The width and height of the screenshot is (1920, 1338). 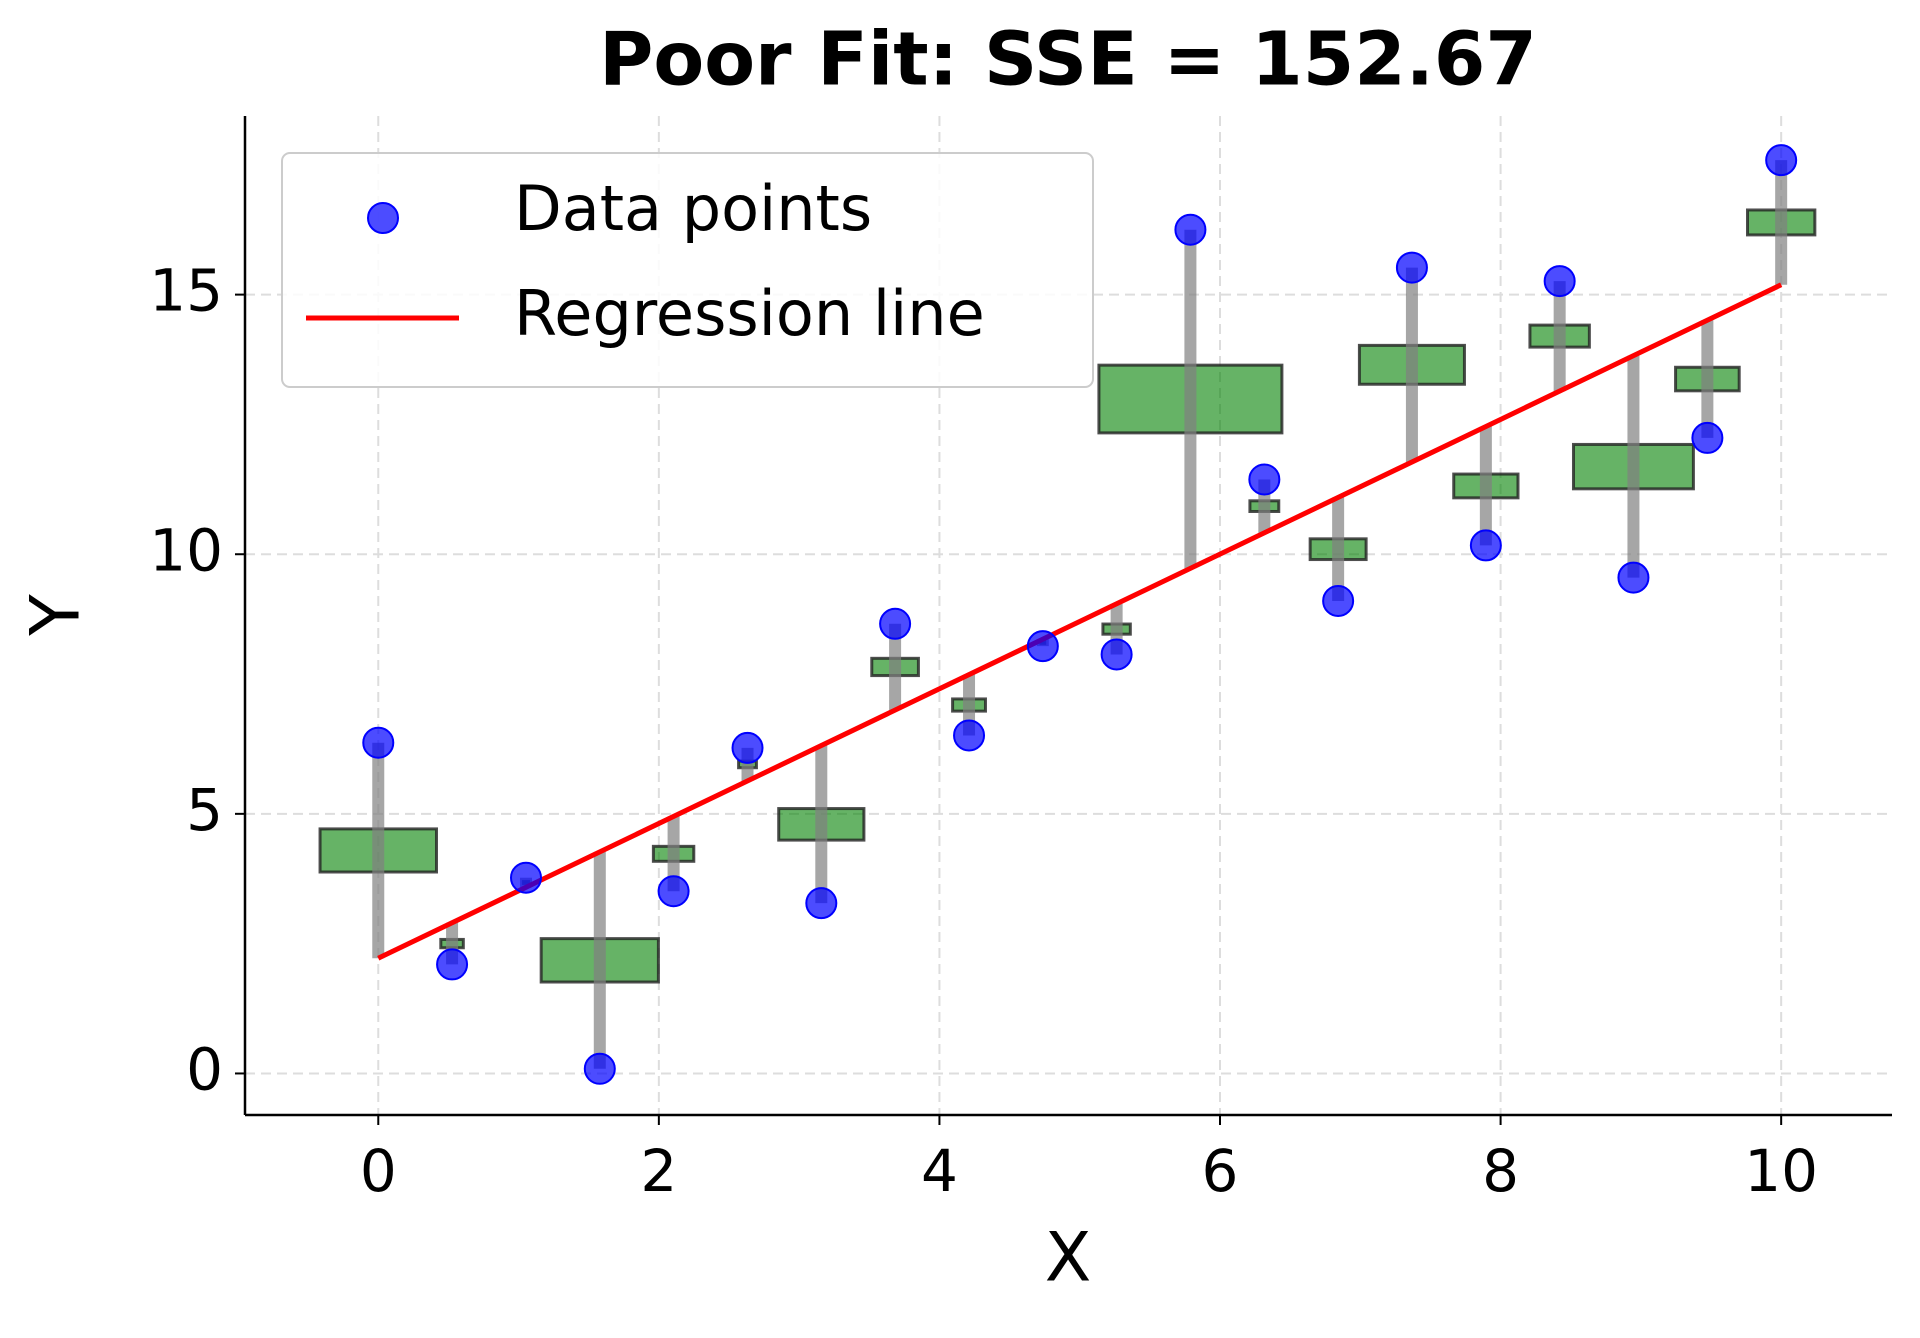 What do you see at coordinates (1068, 1258) in the screenshot?
I see `x-axis-label: X` at bounding box center [1068, 1258].